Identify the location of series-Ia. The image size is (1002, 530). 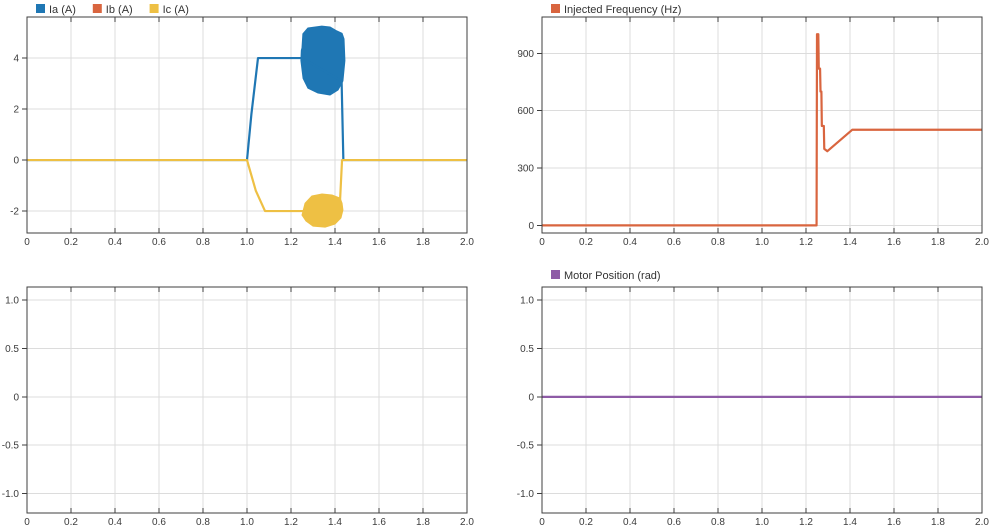
(247, 109).